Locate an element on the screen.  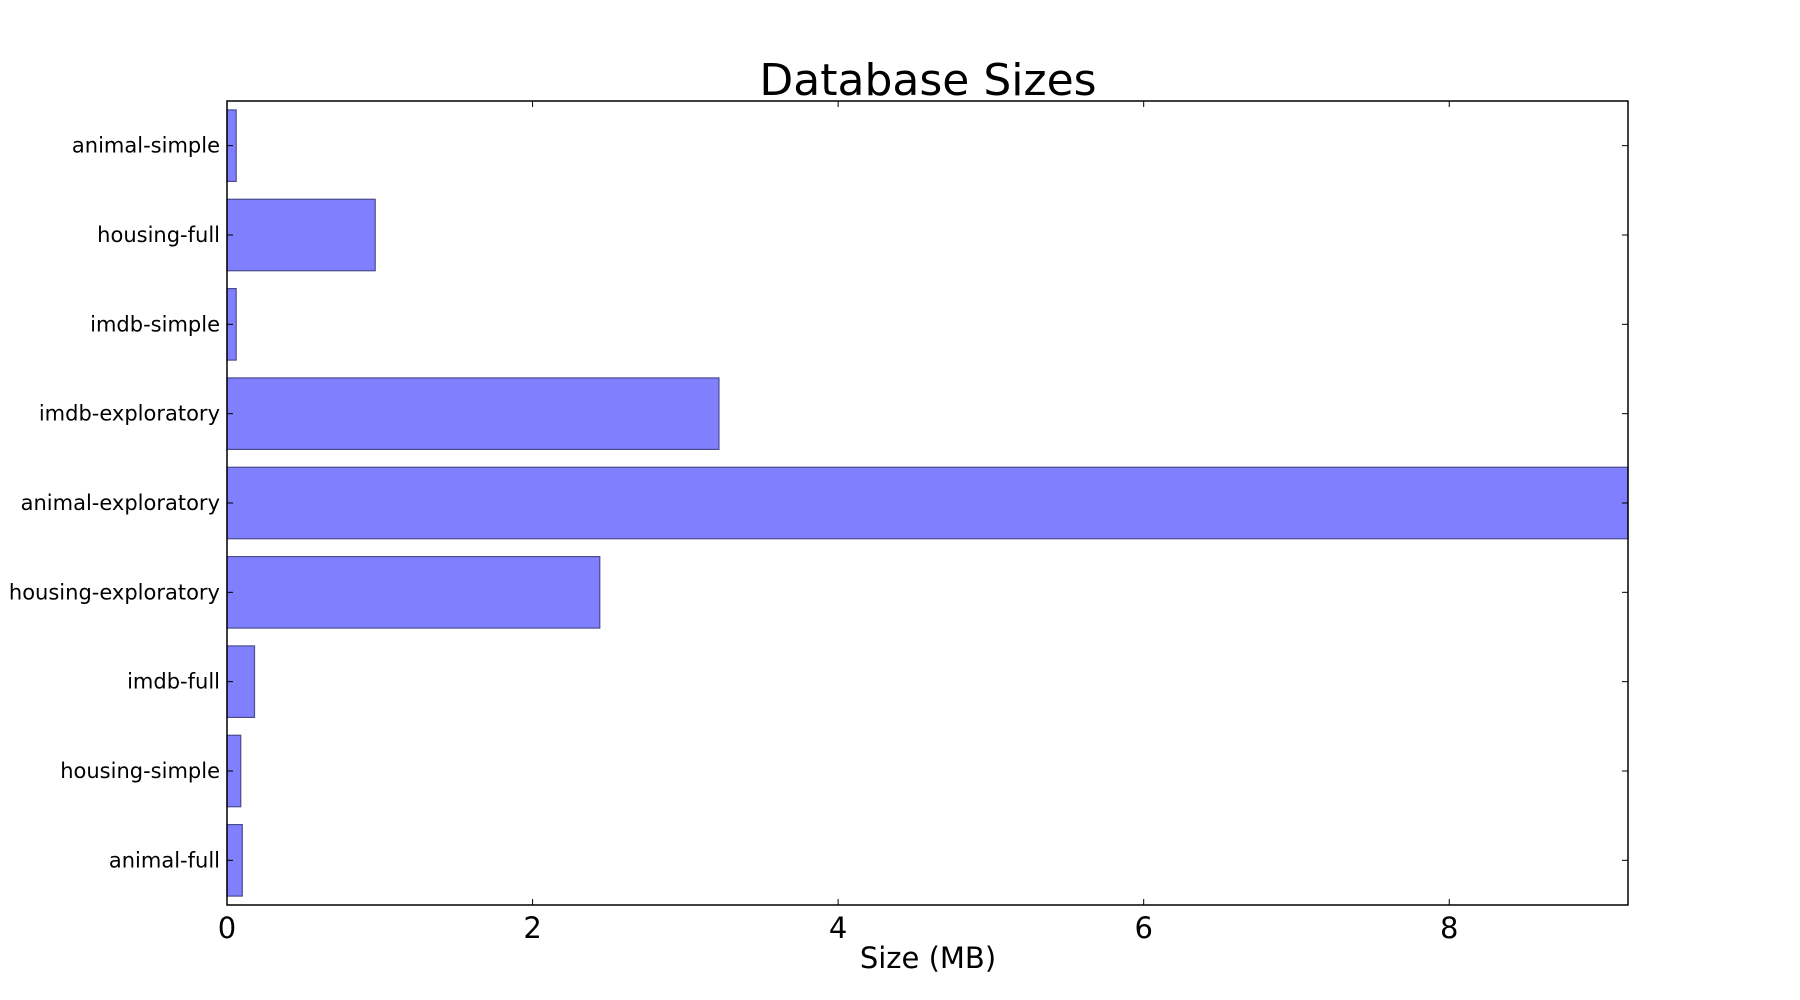
bar-animal-exploratory is located at coordinates (927, 503).